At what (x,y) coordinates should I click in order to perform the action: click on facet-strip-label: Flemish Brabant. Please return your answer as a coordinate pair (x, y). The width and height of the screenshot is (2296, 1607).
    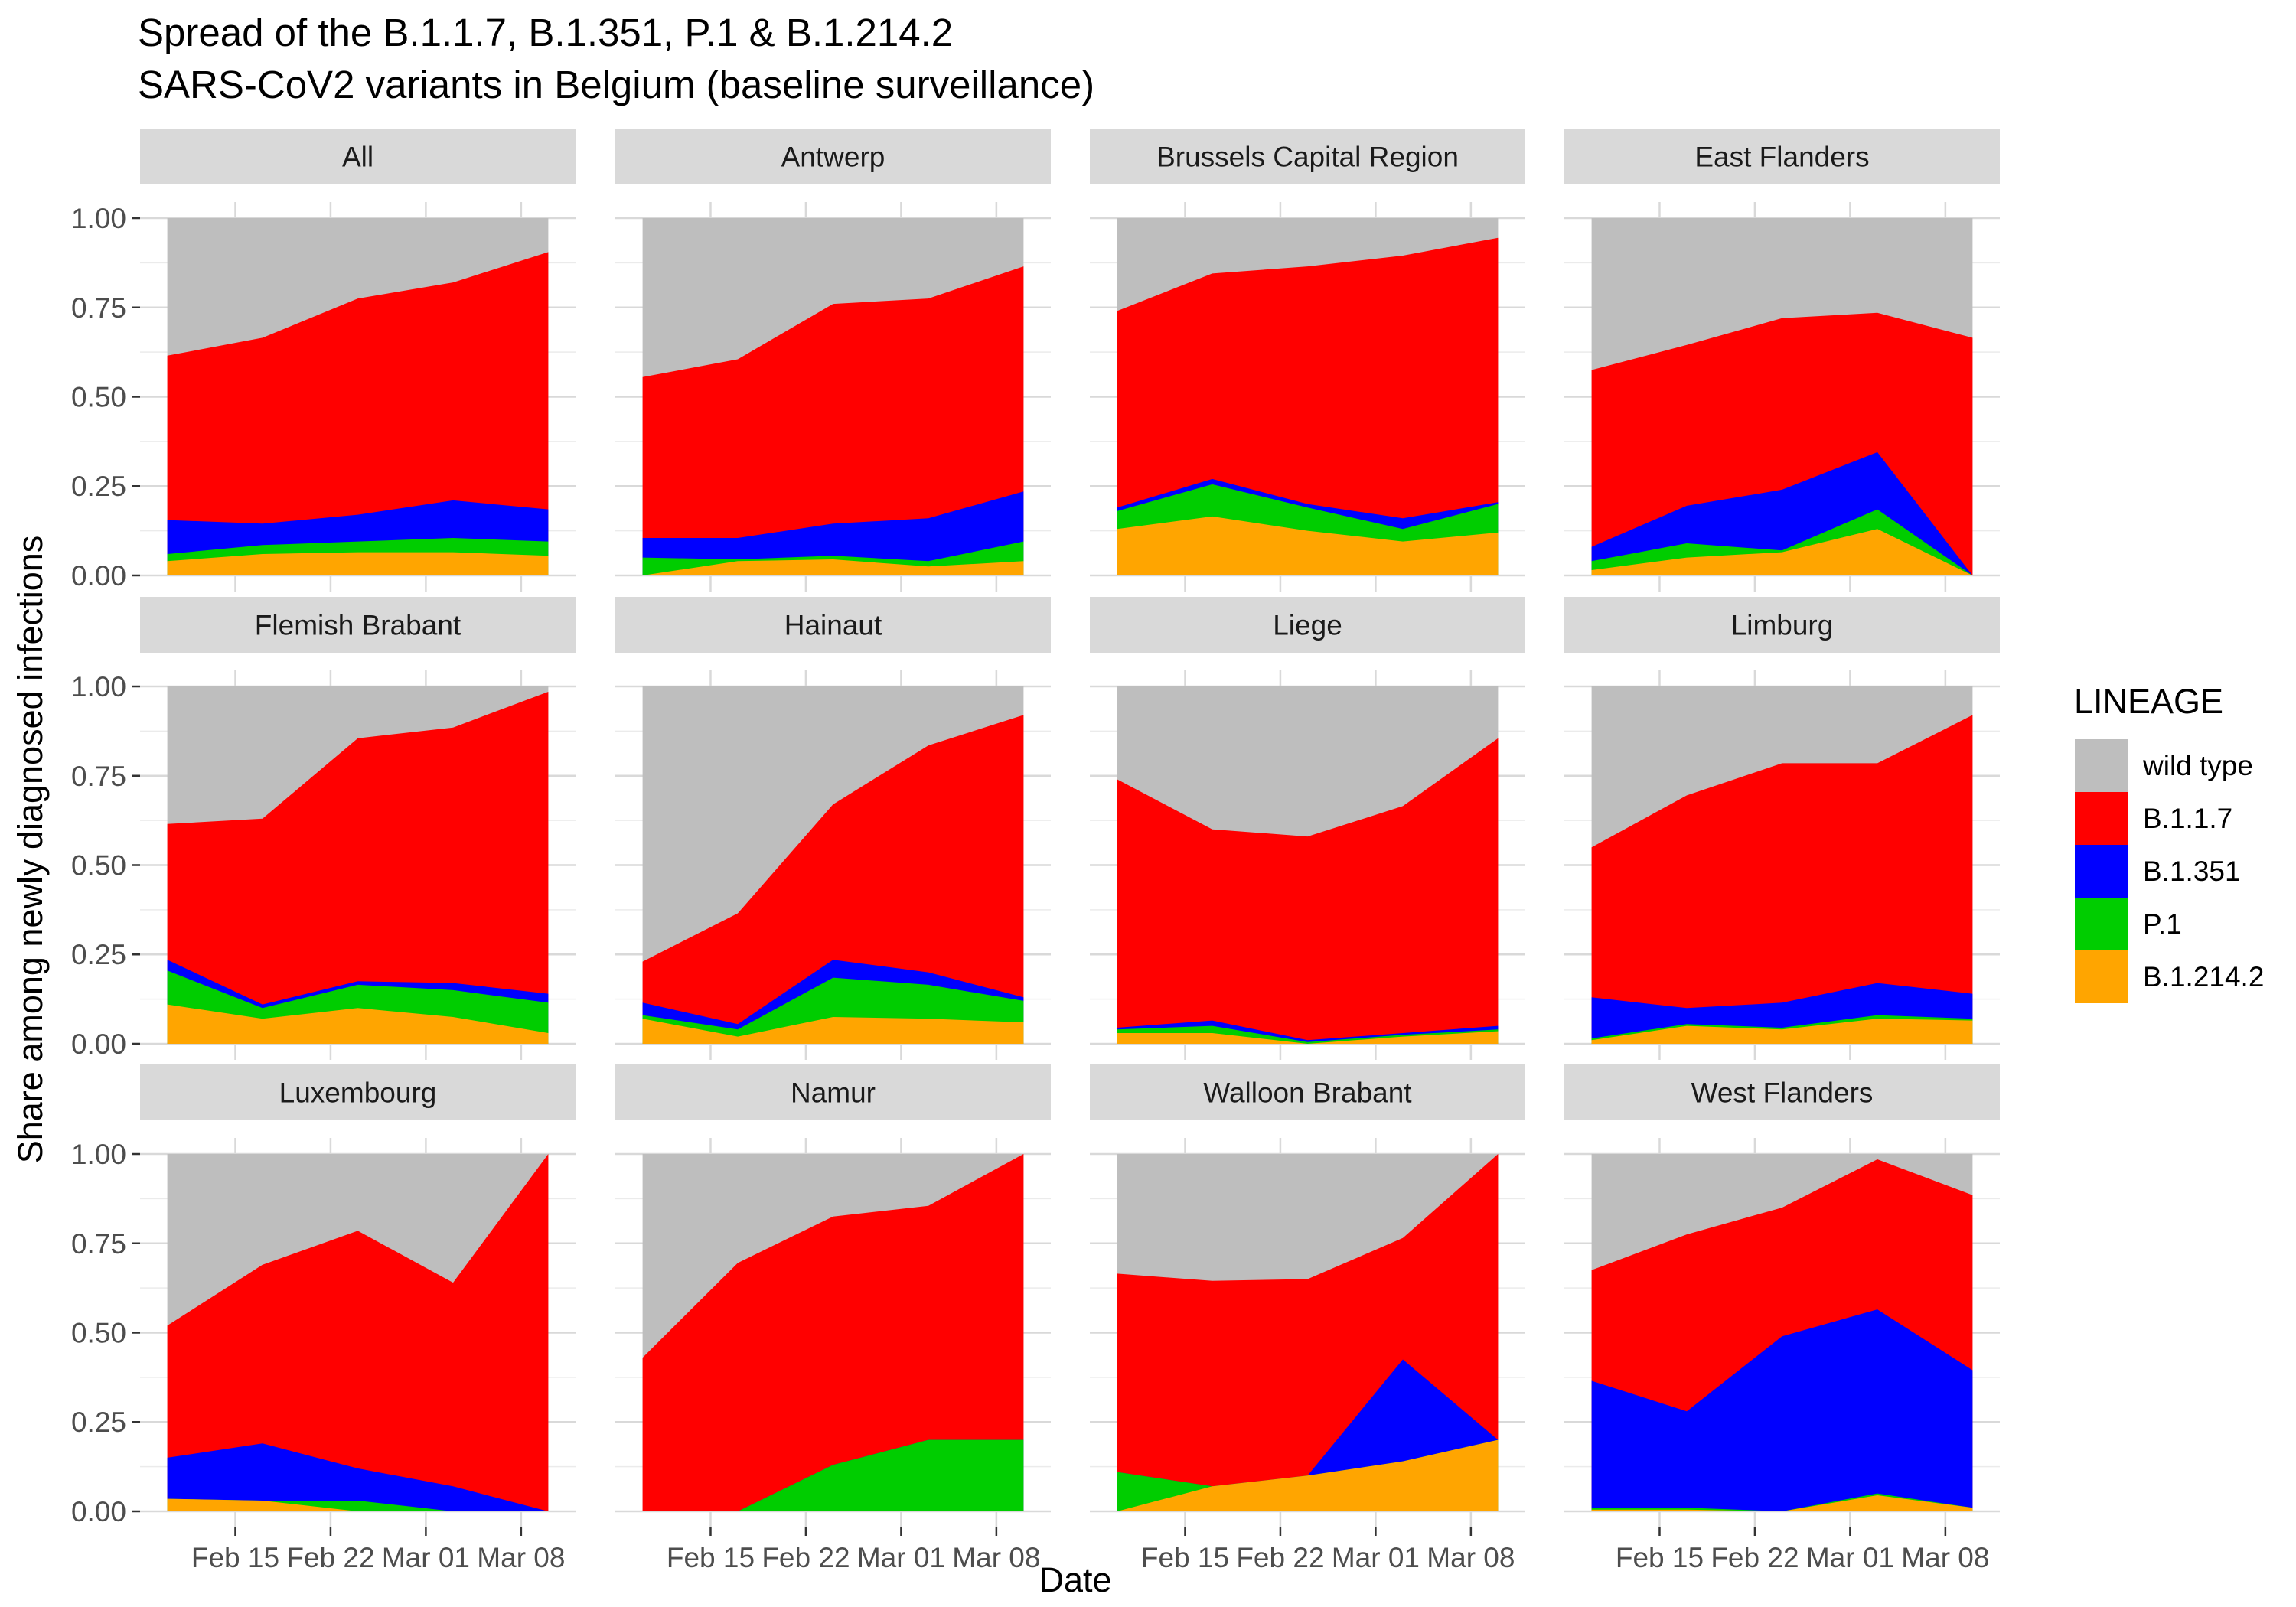
    Looking at the image, I should click on (358, 625).